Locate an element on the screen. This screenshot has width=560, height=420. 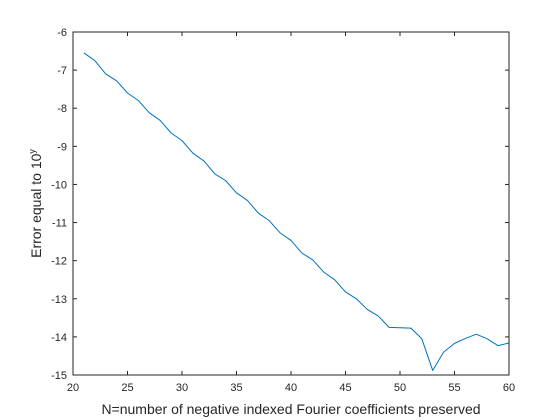
x-tick-label: 30 is located at coordinates (182, 388).